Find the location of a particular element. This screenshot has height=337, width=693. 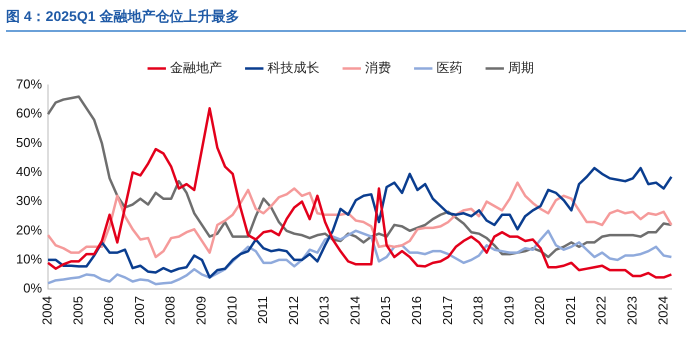

x-tick-label: 2019 is located at coordinates (508, 310).